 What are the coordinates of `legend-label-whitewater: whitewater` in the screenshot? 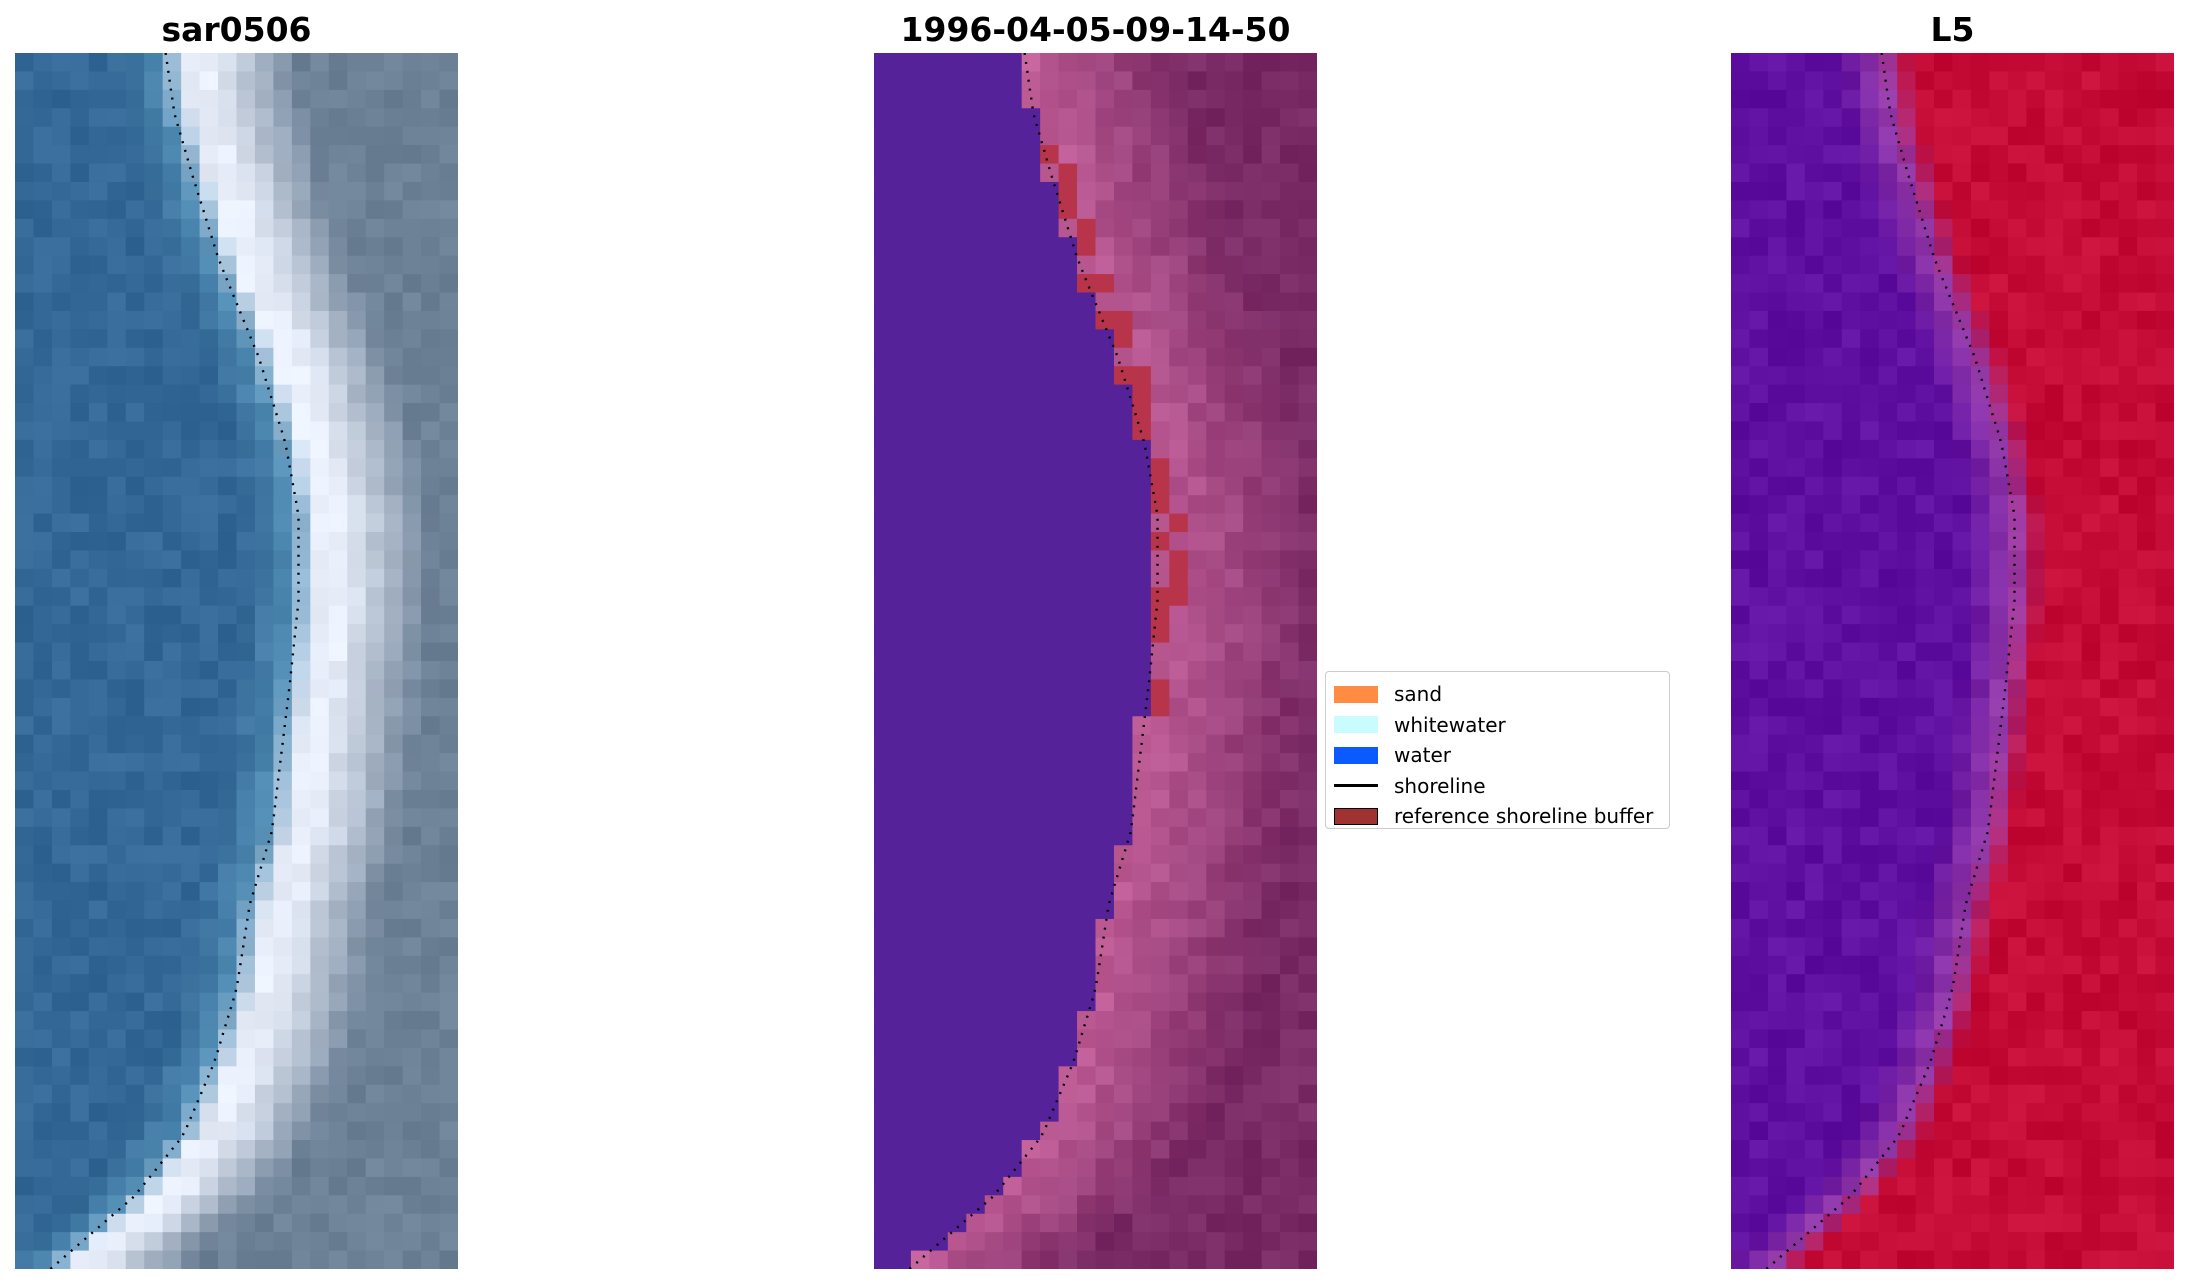 It's located at (1450, 724).